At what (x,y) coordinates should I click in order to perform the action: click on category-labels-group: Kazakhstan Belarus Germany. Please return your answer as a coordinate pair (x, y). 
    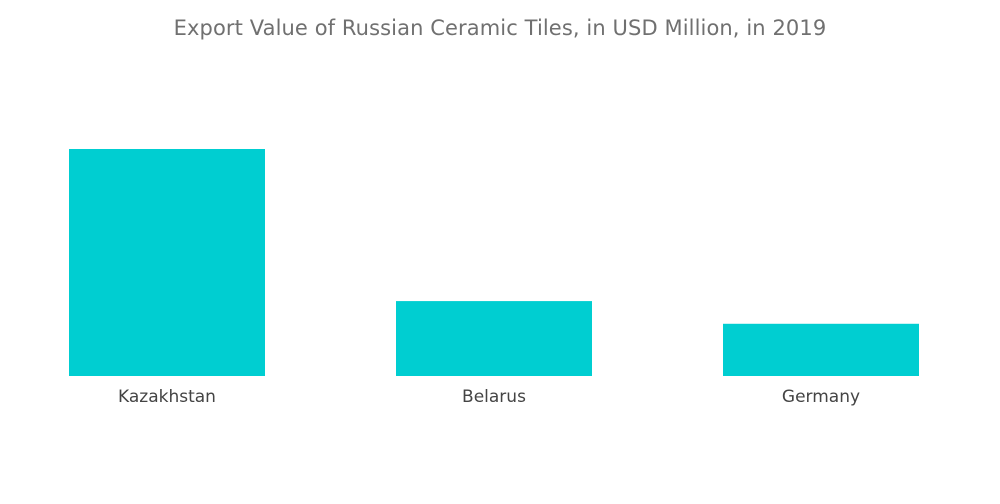
    Looking at the image, I should click on (489, 397).